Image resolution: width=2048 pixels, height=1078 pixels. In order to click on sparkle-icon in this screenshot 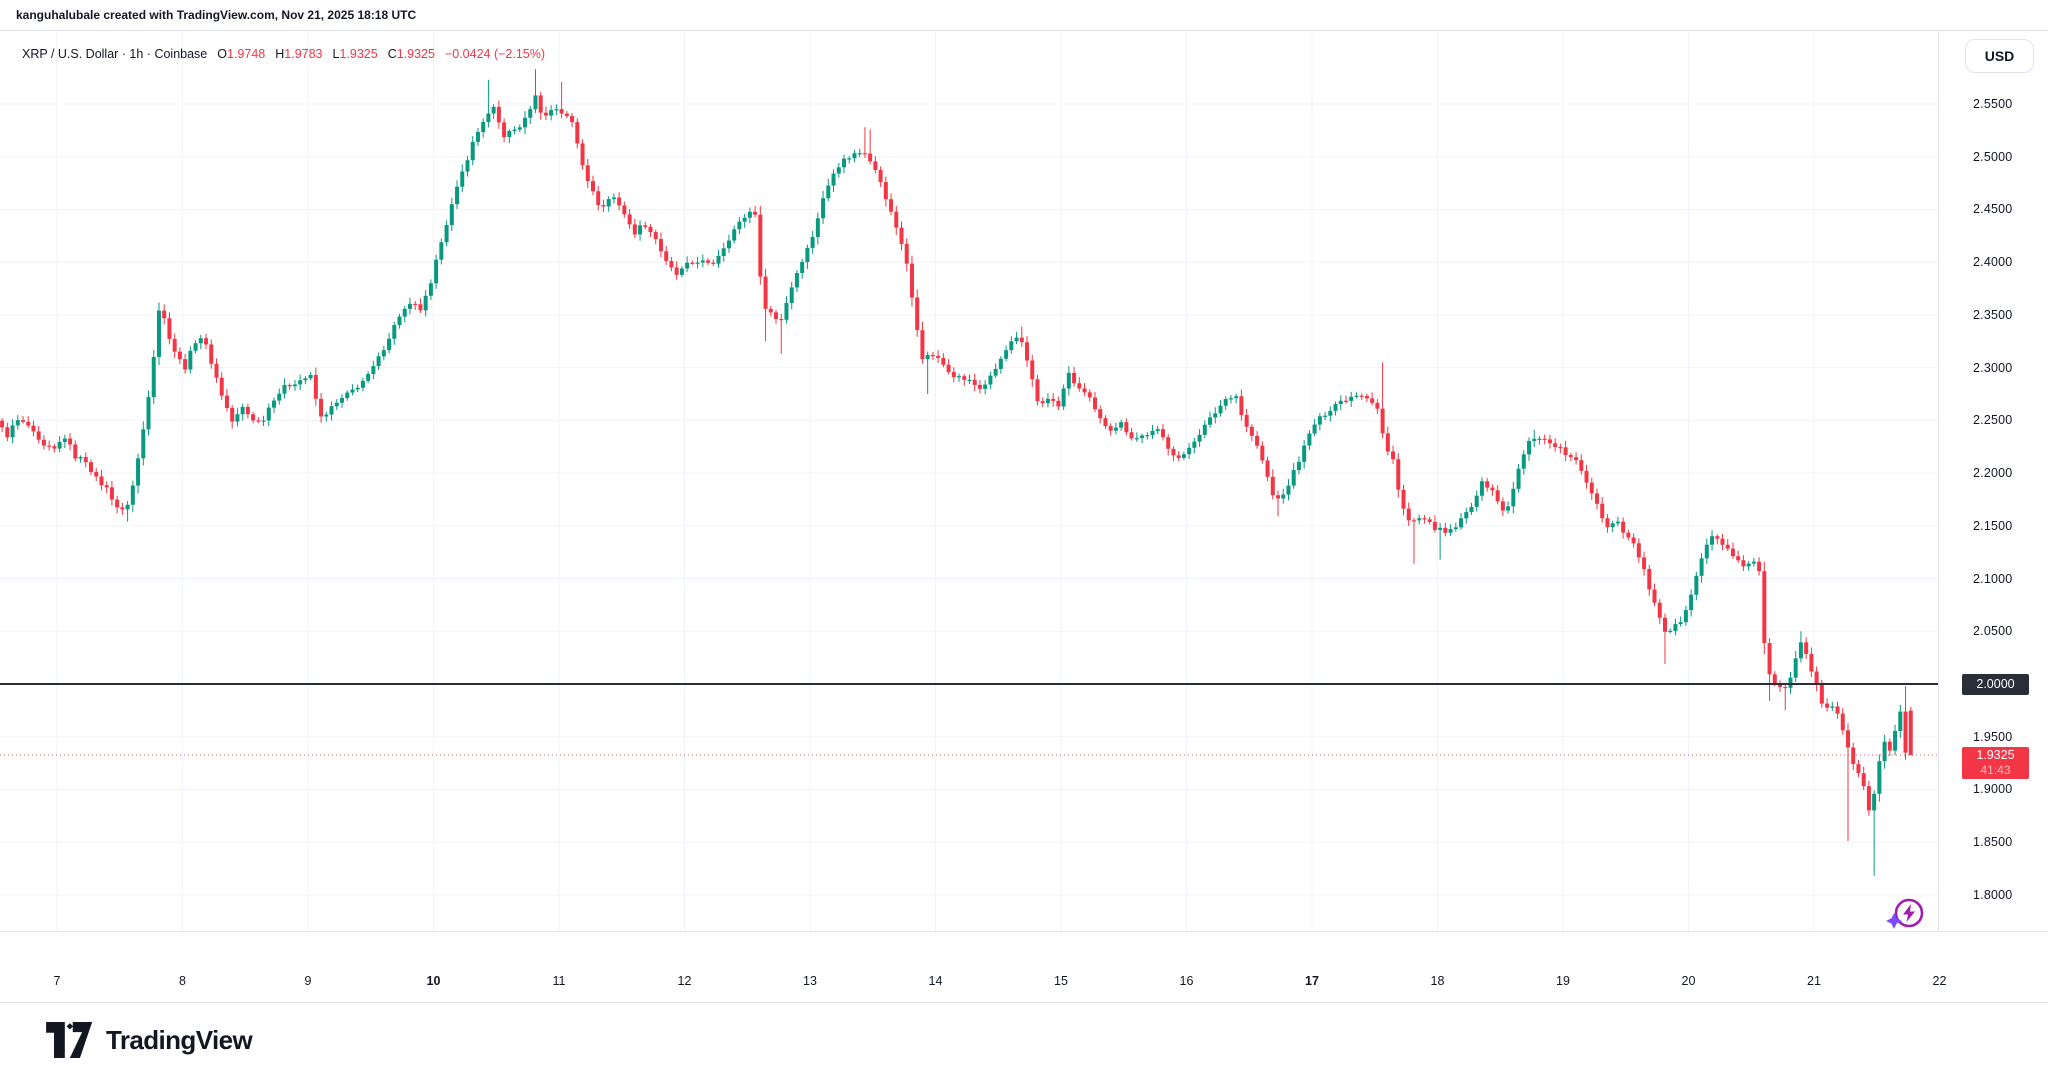, I will do `click(1894, 921)`.